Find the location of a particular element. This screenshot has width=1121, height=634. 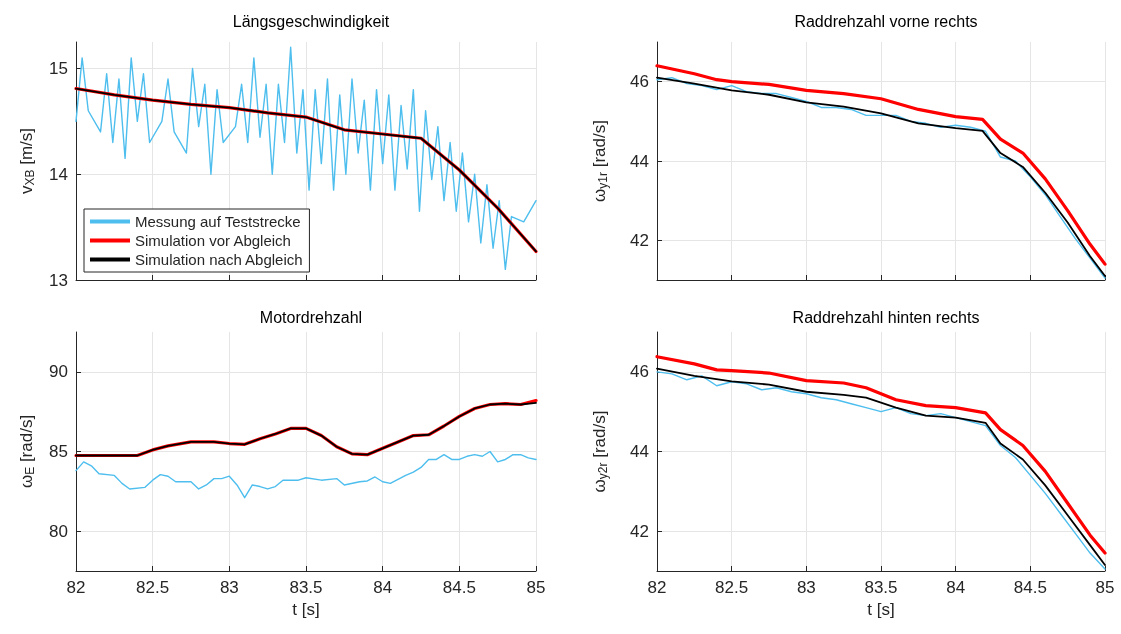

chart-title: Raddrehzahl vorne rechts is located at coordinates (886, 21).